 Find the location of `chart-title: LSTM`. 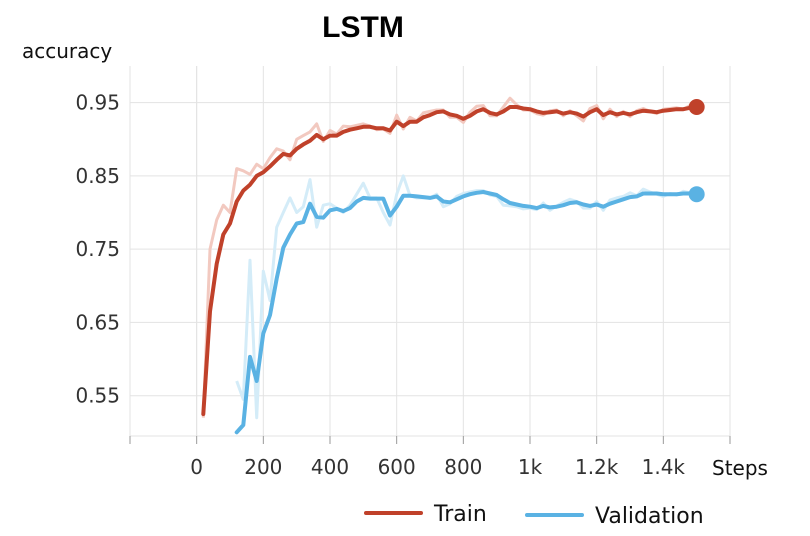

chart-title: LSTM is located at coordinates (363, 27).